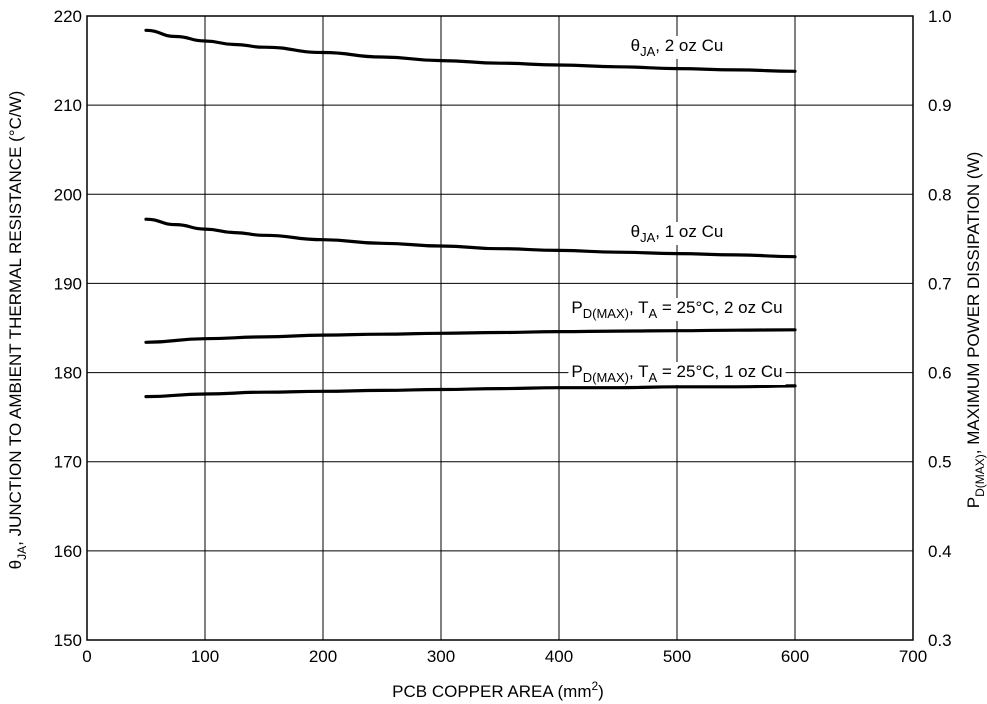 The width and height of the screenshot is (987, 704). What do you see at coordinates (940, 640) in the screenshot?
I see `y-right-tick-label: 0.3` at bounding box center [940, 640].